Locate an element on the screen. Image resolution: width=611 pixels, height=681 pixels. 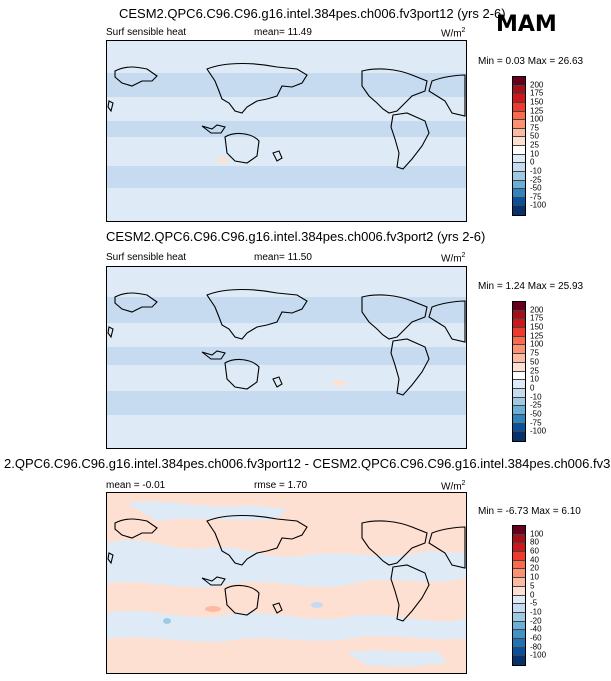
panel-2-variable-label: Surf sensible heat is located at coordinates (146, 257).